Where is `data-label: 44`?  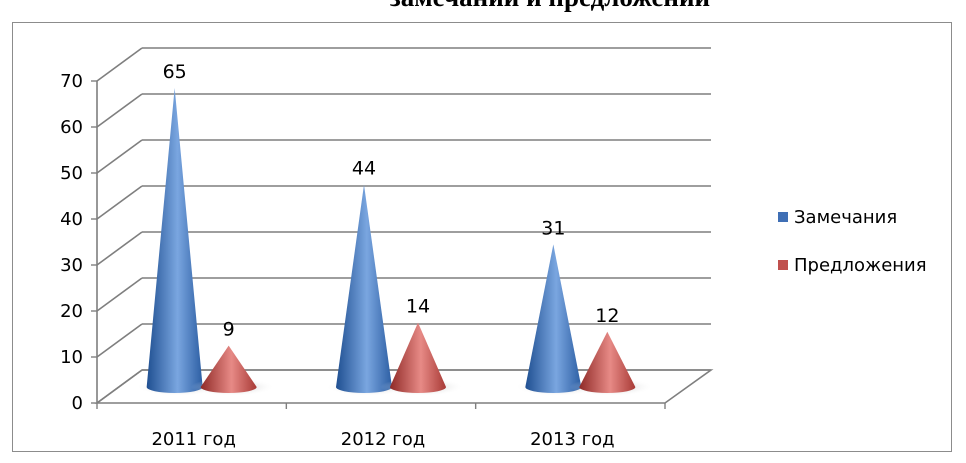
data-label: 44 is located at coordinates (364, 169).